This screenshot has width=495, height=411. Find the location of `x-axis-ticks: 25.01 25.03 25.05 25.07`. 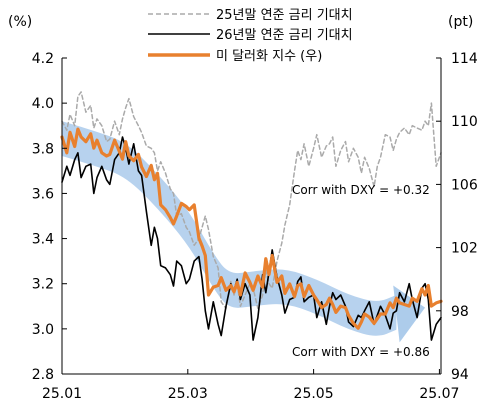

x-axis-ticks: 25.01 25.03 25.05 25.07 is located at coordinates (250, 385).